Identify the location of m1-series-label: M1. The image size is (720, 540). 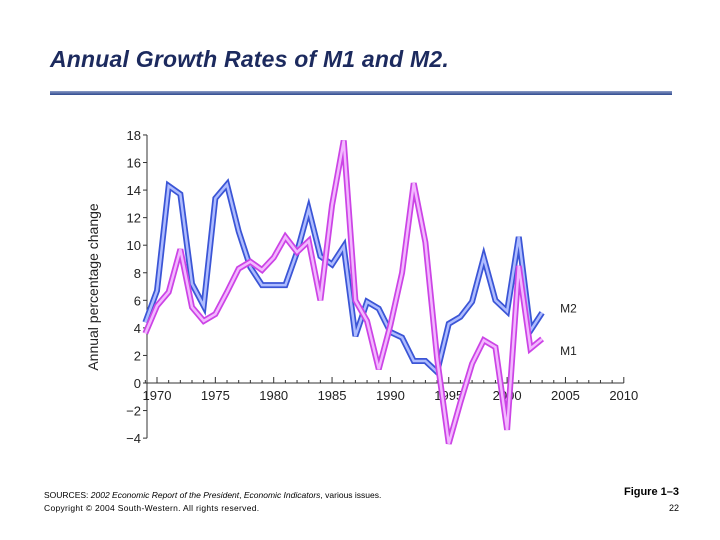
(568, 351).